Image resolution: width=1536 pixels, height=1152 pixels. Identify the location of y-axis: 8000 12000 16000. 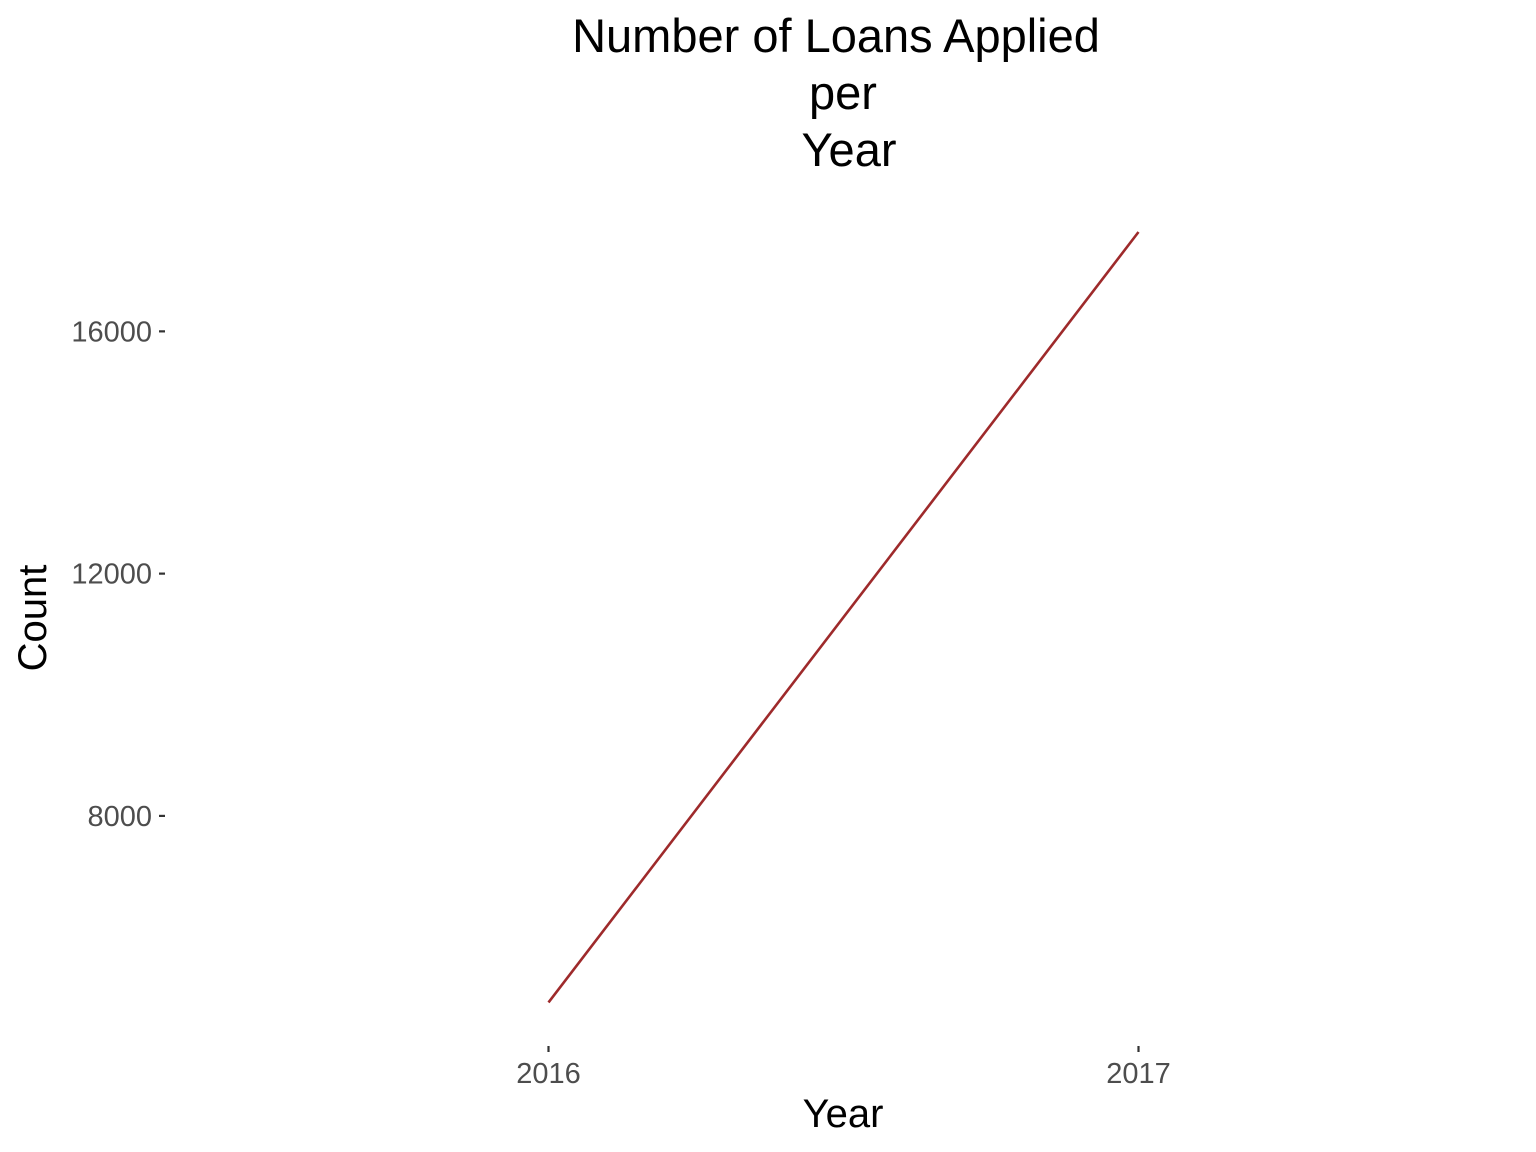
(118, 574).